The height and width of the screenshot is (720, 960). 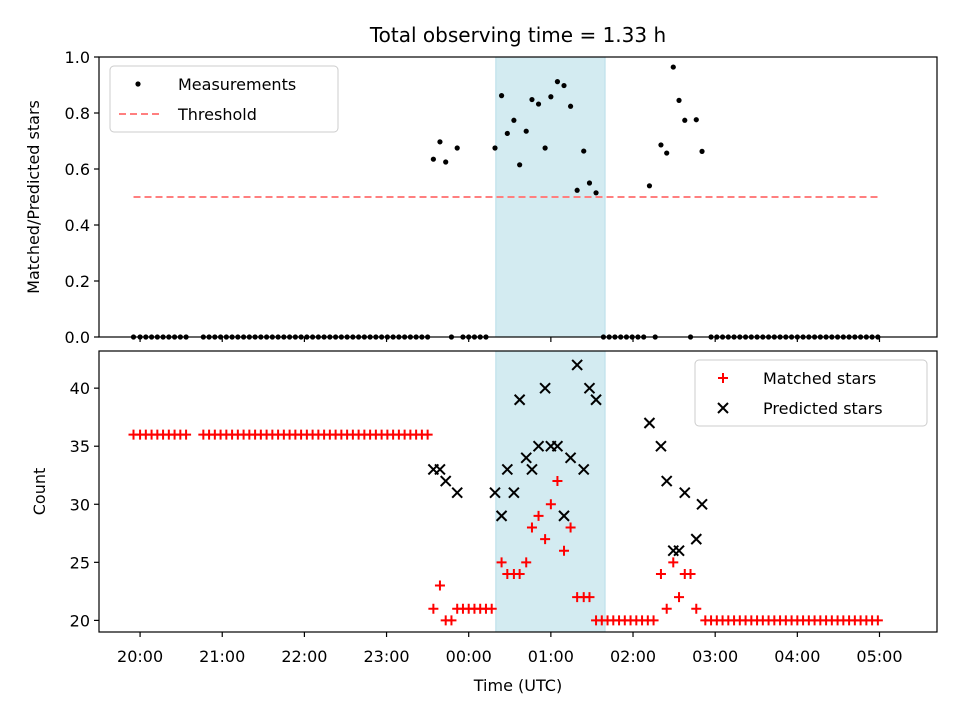 I want to click on x-tick-label: 05:00, so click(x=879, y=656).